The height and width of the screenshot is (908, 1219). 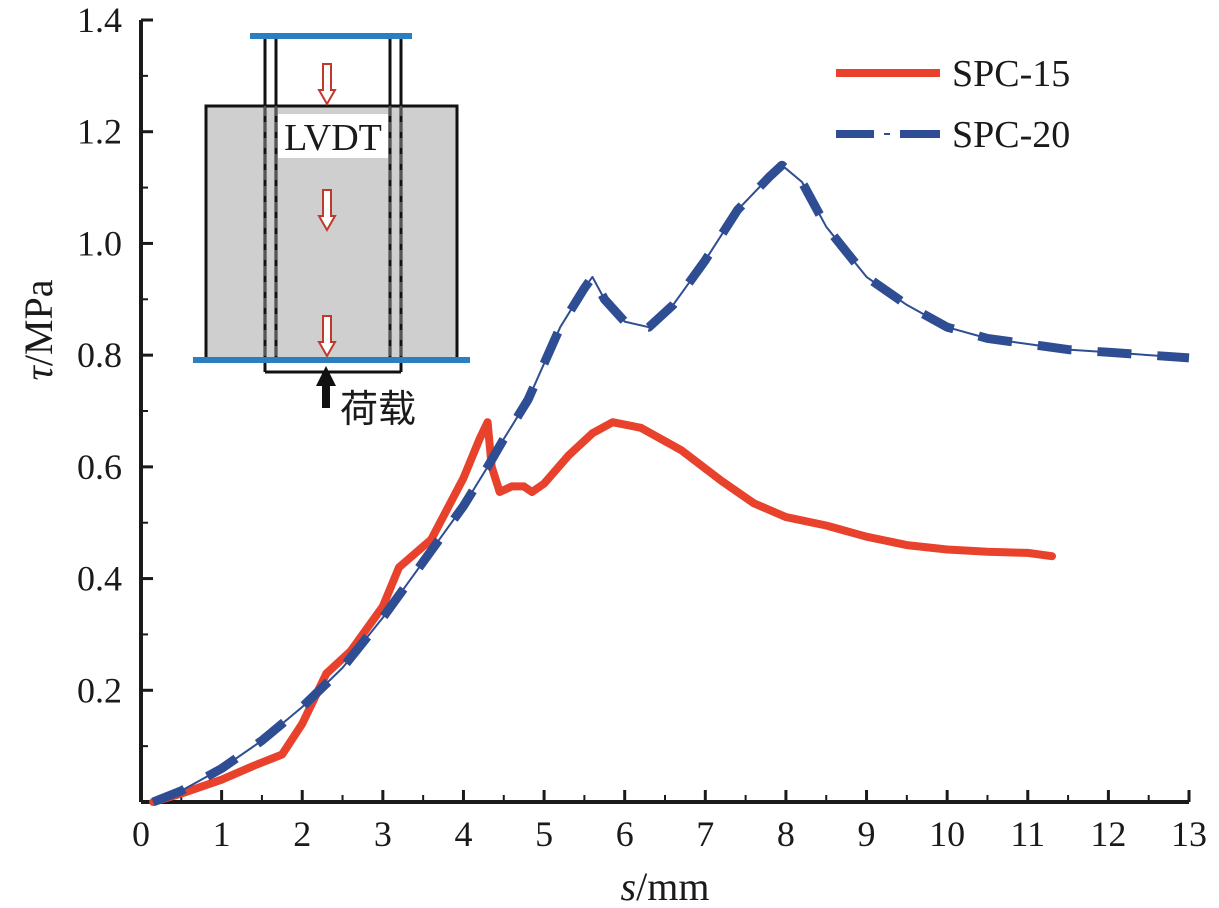 I want to click on x-tick-label: 8, so click(x=786, y=834).